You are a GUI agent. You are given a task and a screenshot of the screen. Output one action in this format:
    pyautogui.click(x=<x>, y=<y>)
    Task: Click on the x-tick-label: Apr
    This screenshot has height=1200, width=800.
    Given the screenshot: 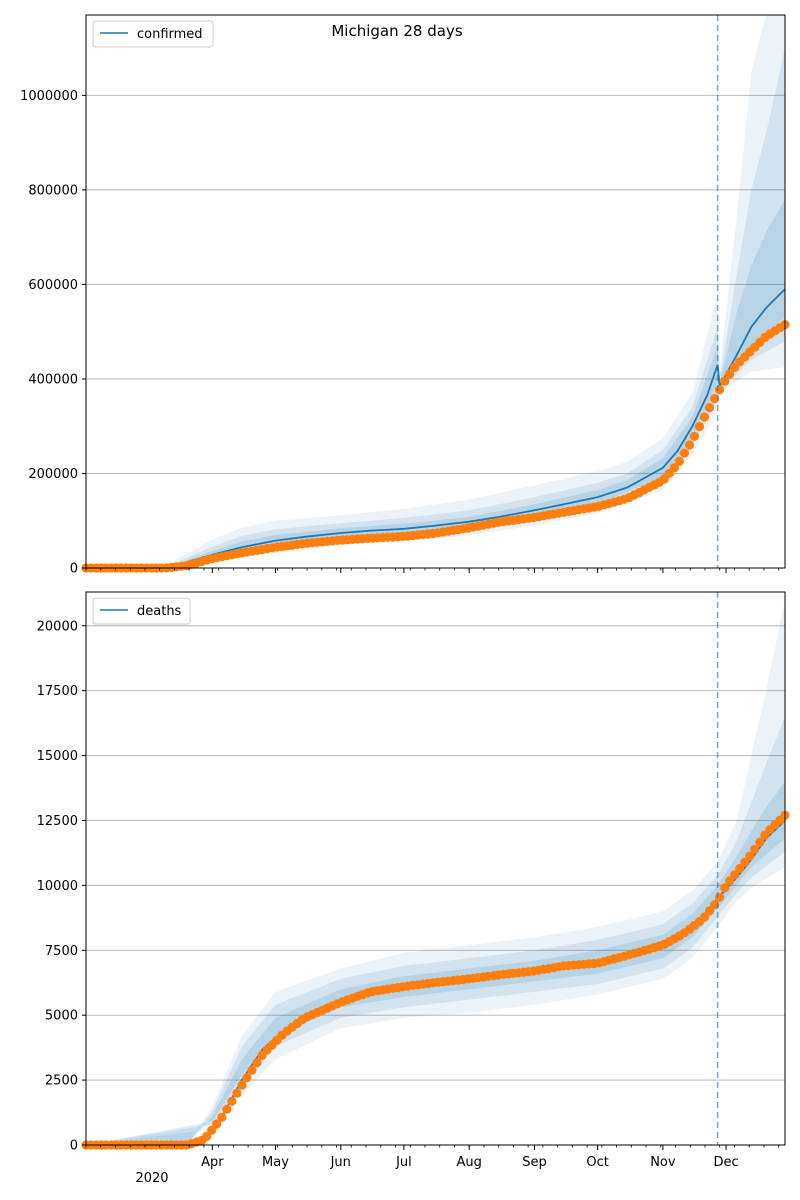 What is the action you would take?
    pyautogui.click(x=212, y=1162)
    